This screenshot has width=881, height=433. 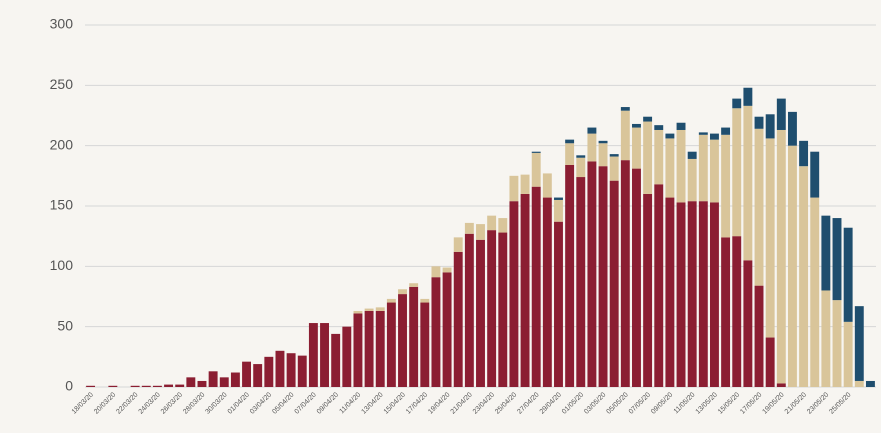 I want to click on x-tick-label: 09/04/20, so click(x=328, y=403).